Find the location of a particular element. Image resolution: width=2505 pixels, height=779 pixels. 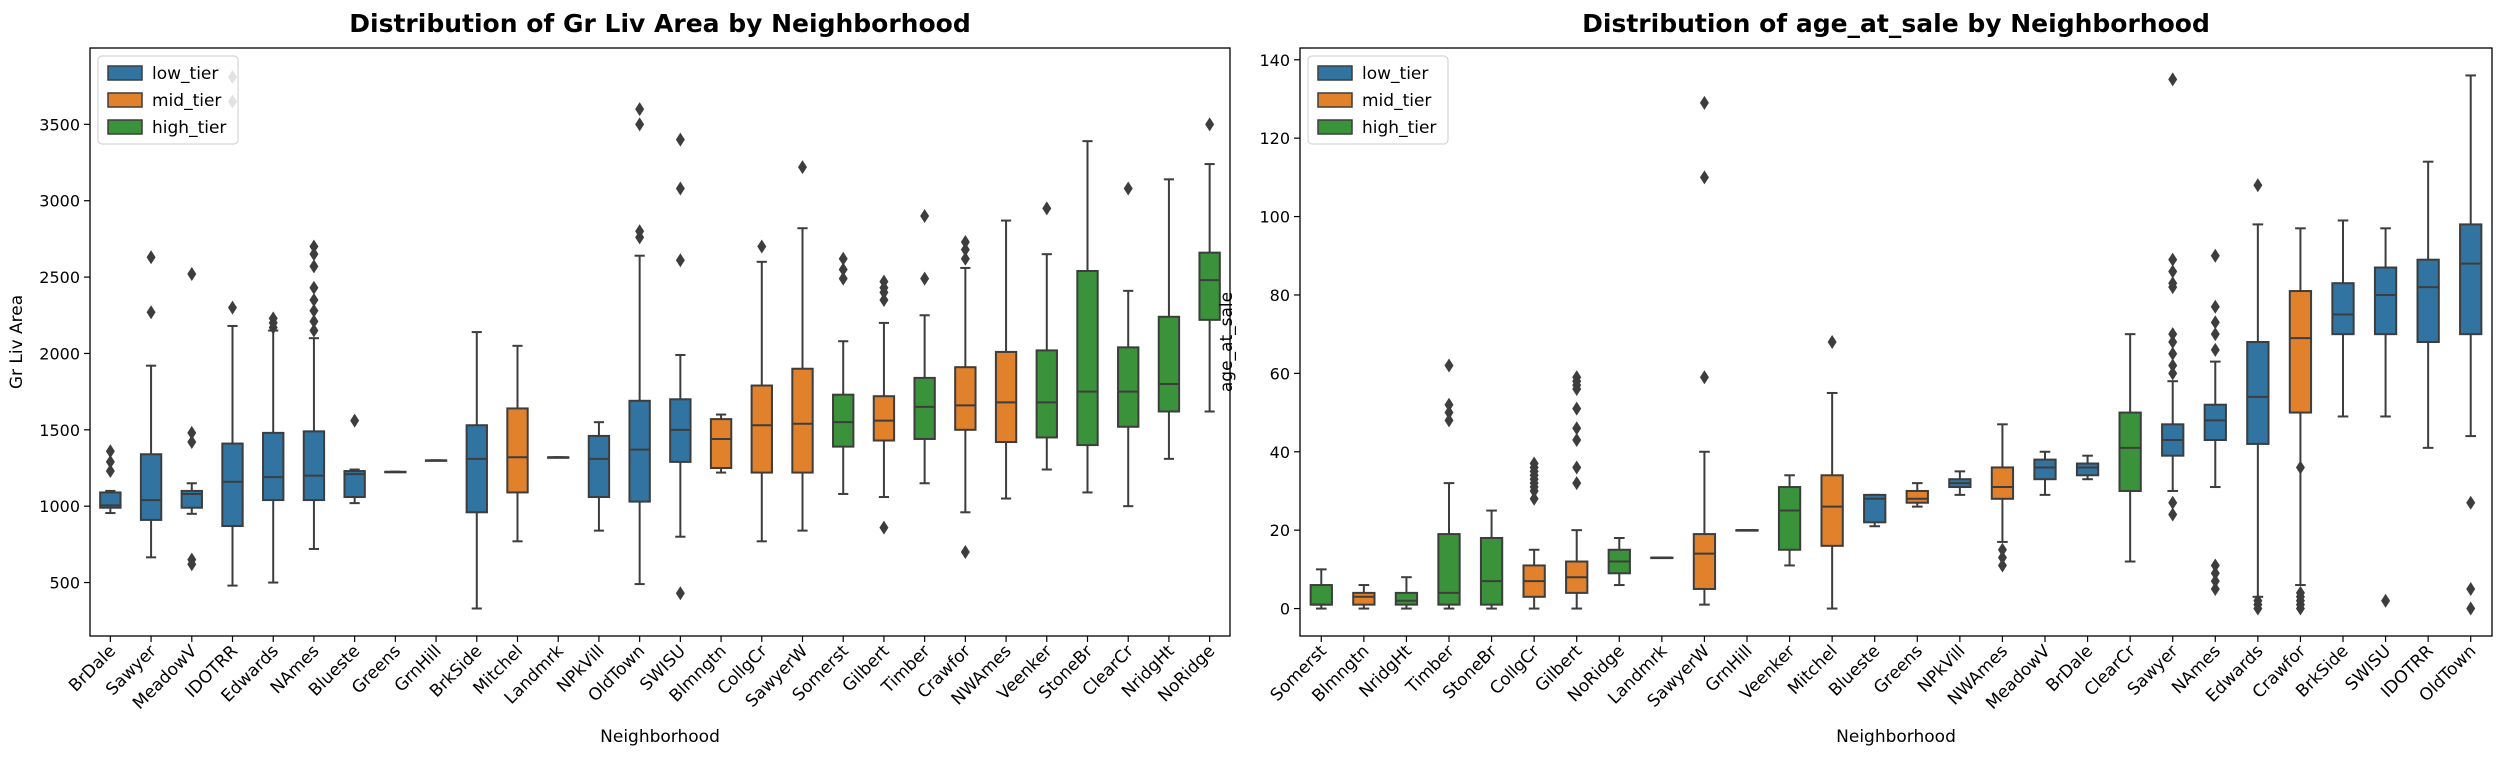

box-oldtown is located at coordinates (639, 344).